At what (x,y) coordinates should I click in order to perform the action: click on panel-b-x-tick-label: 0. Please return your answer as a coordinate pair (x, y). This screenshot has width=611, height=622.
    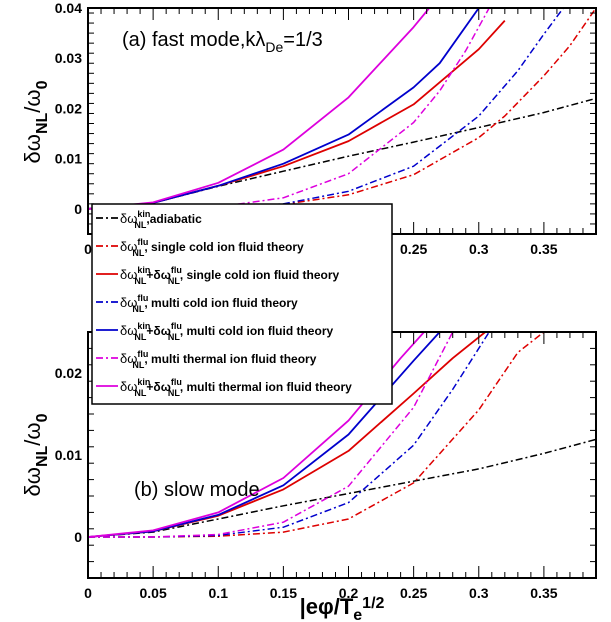
    Looking at the image, I should click on (88, 593).